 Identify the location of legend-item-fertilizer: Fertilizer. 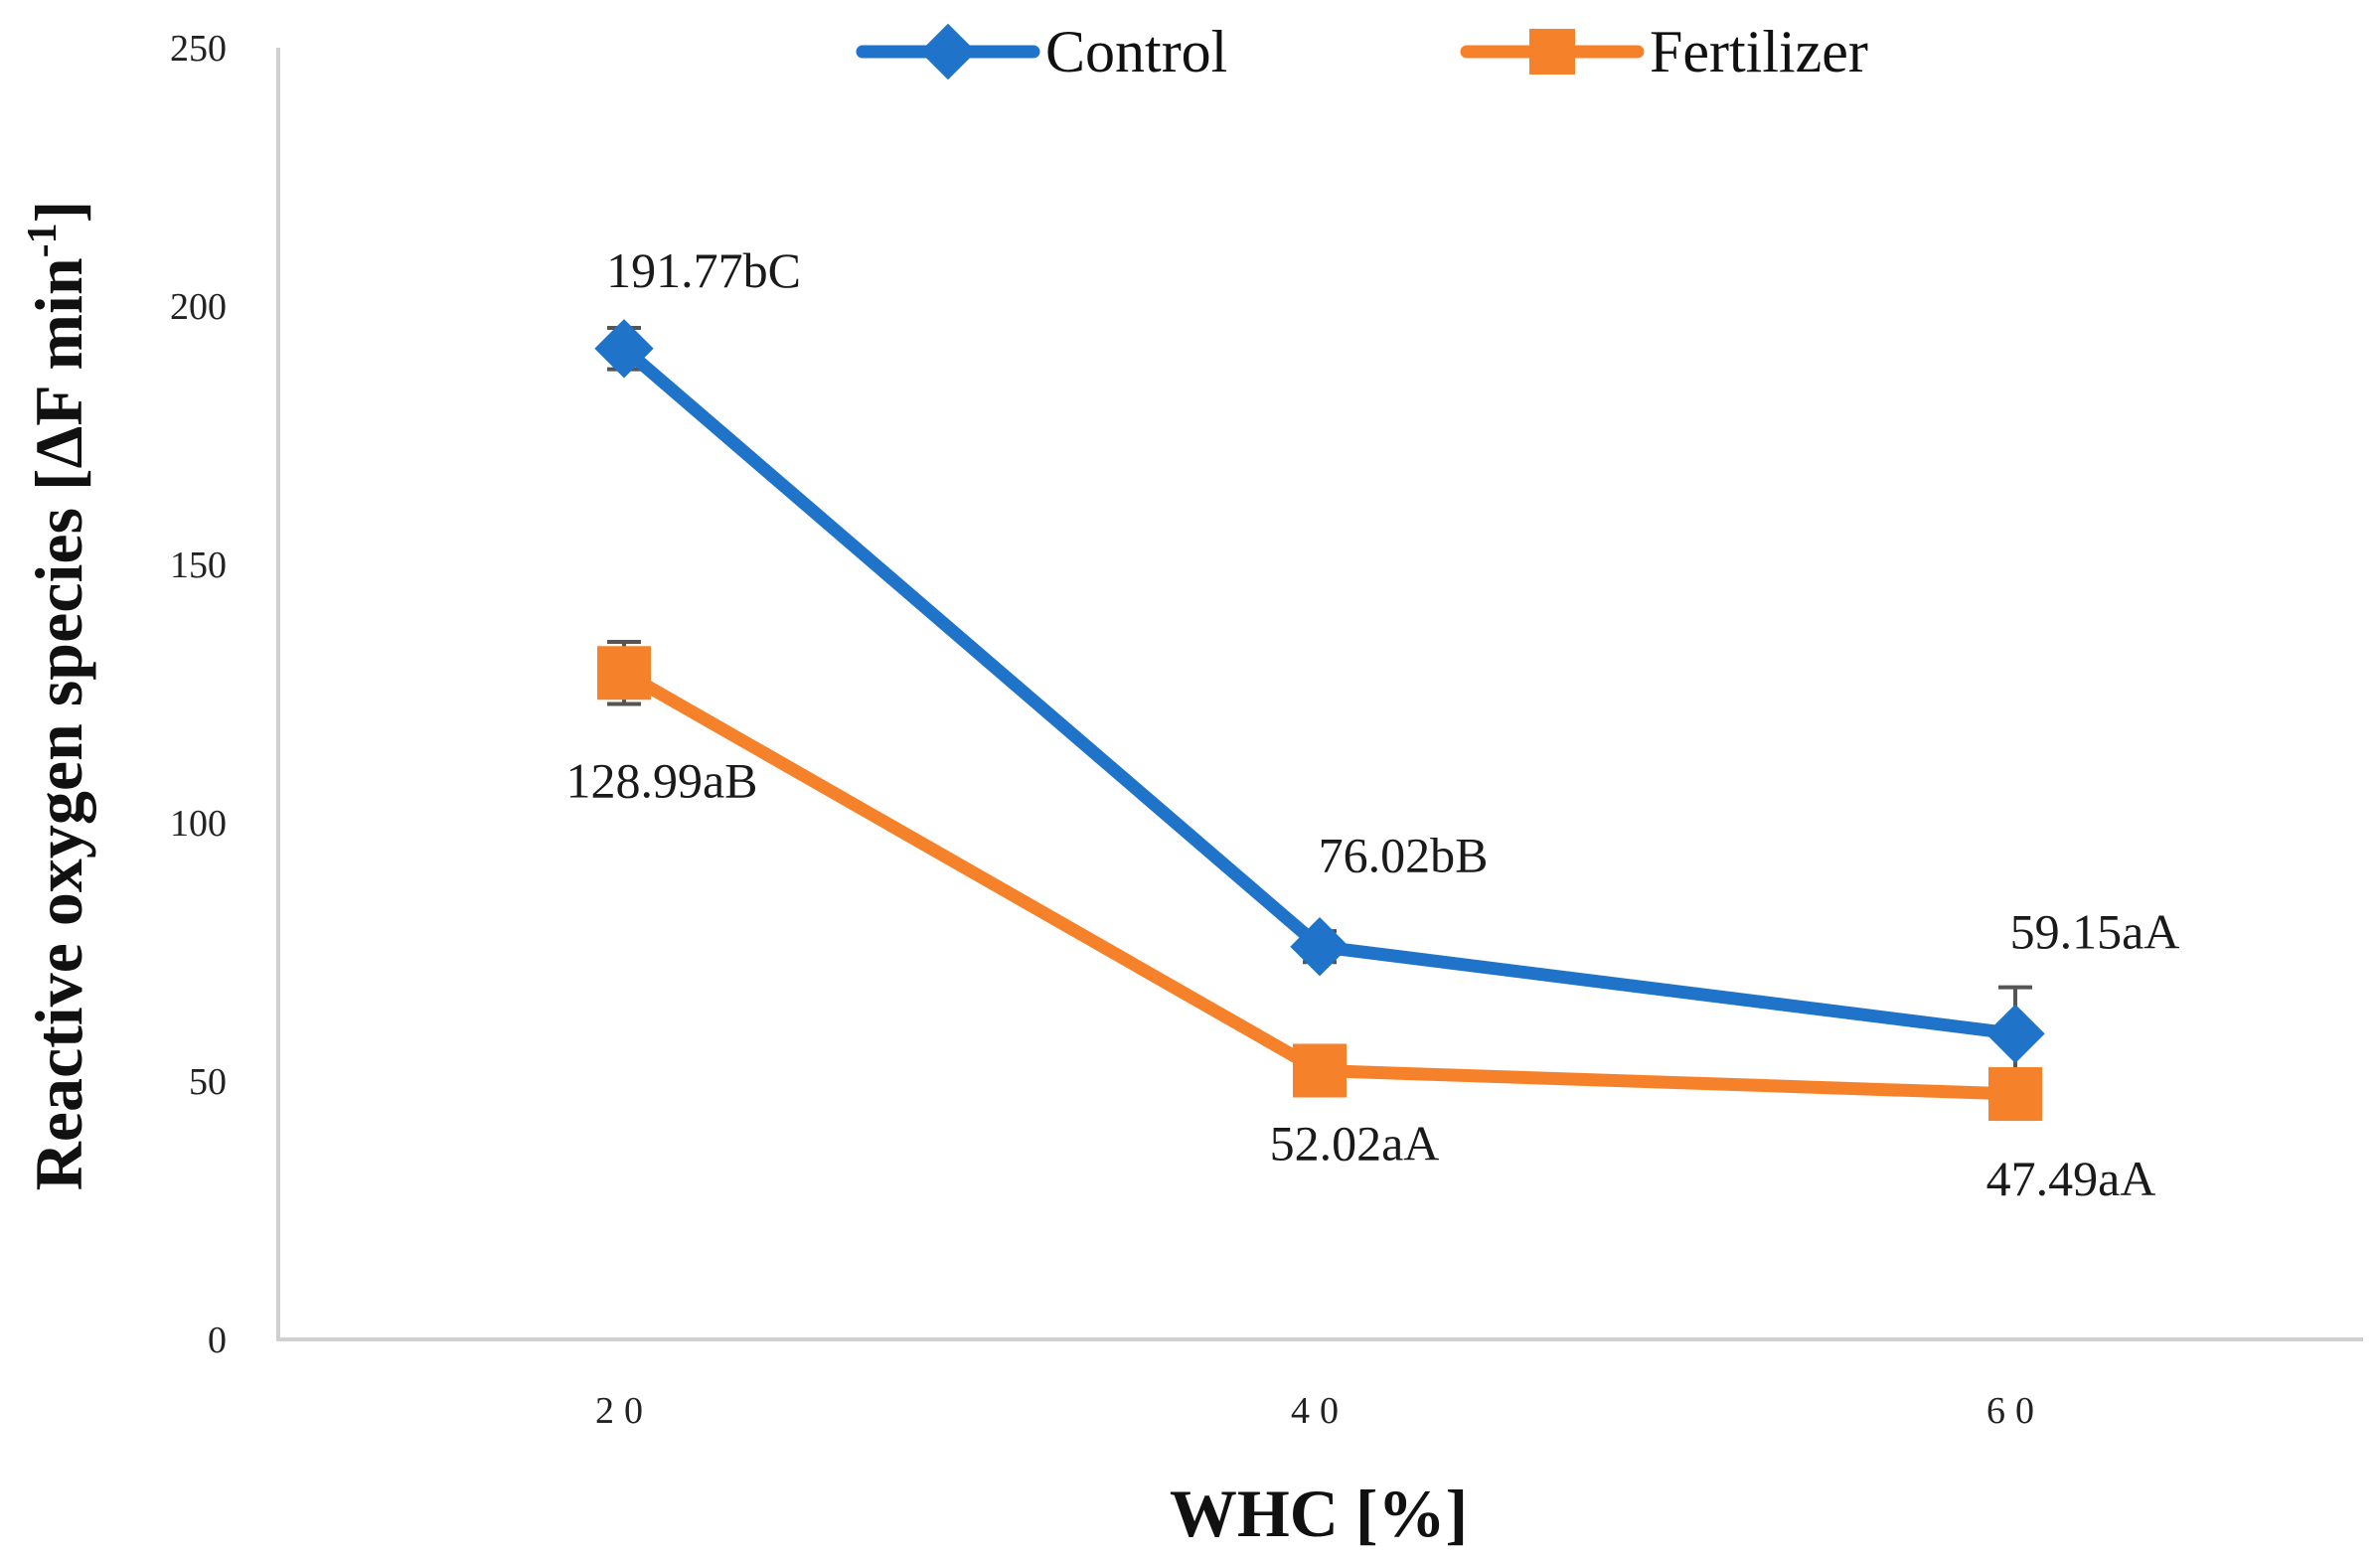
(1664, 51).